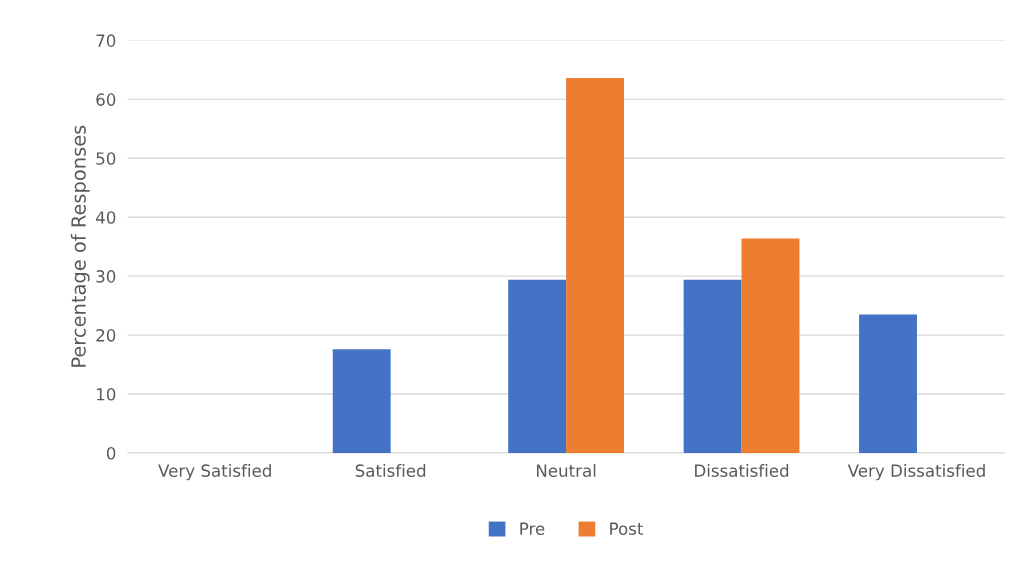  What do you see at coordinates (390, 470) in the screenshot?
I see `x-tick-label: Satisfied` at bounding box center [390, 470].